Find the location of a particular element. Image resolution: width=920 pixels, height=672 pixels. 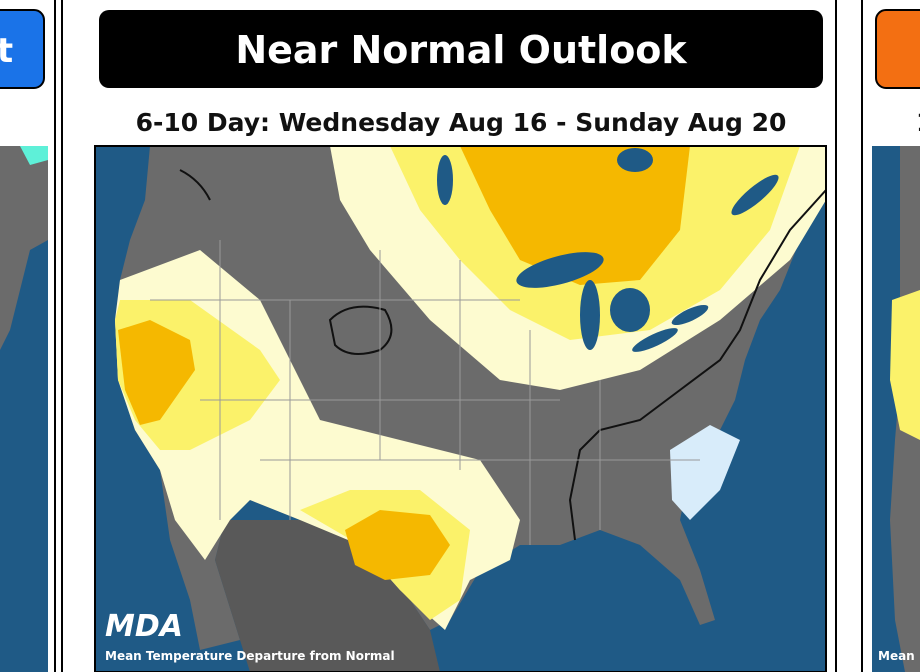

mexico is located at coordinates (327, 596).